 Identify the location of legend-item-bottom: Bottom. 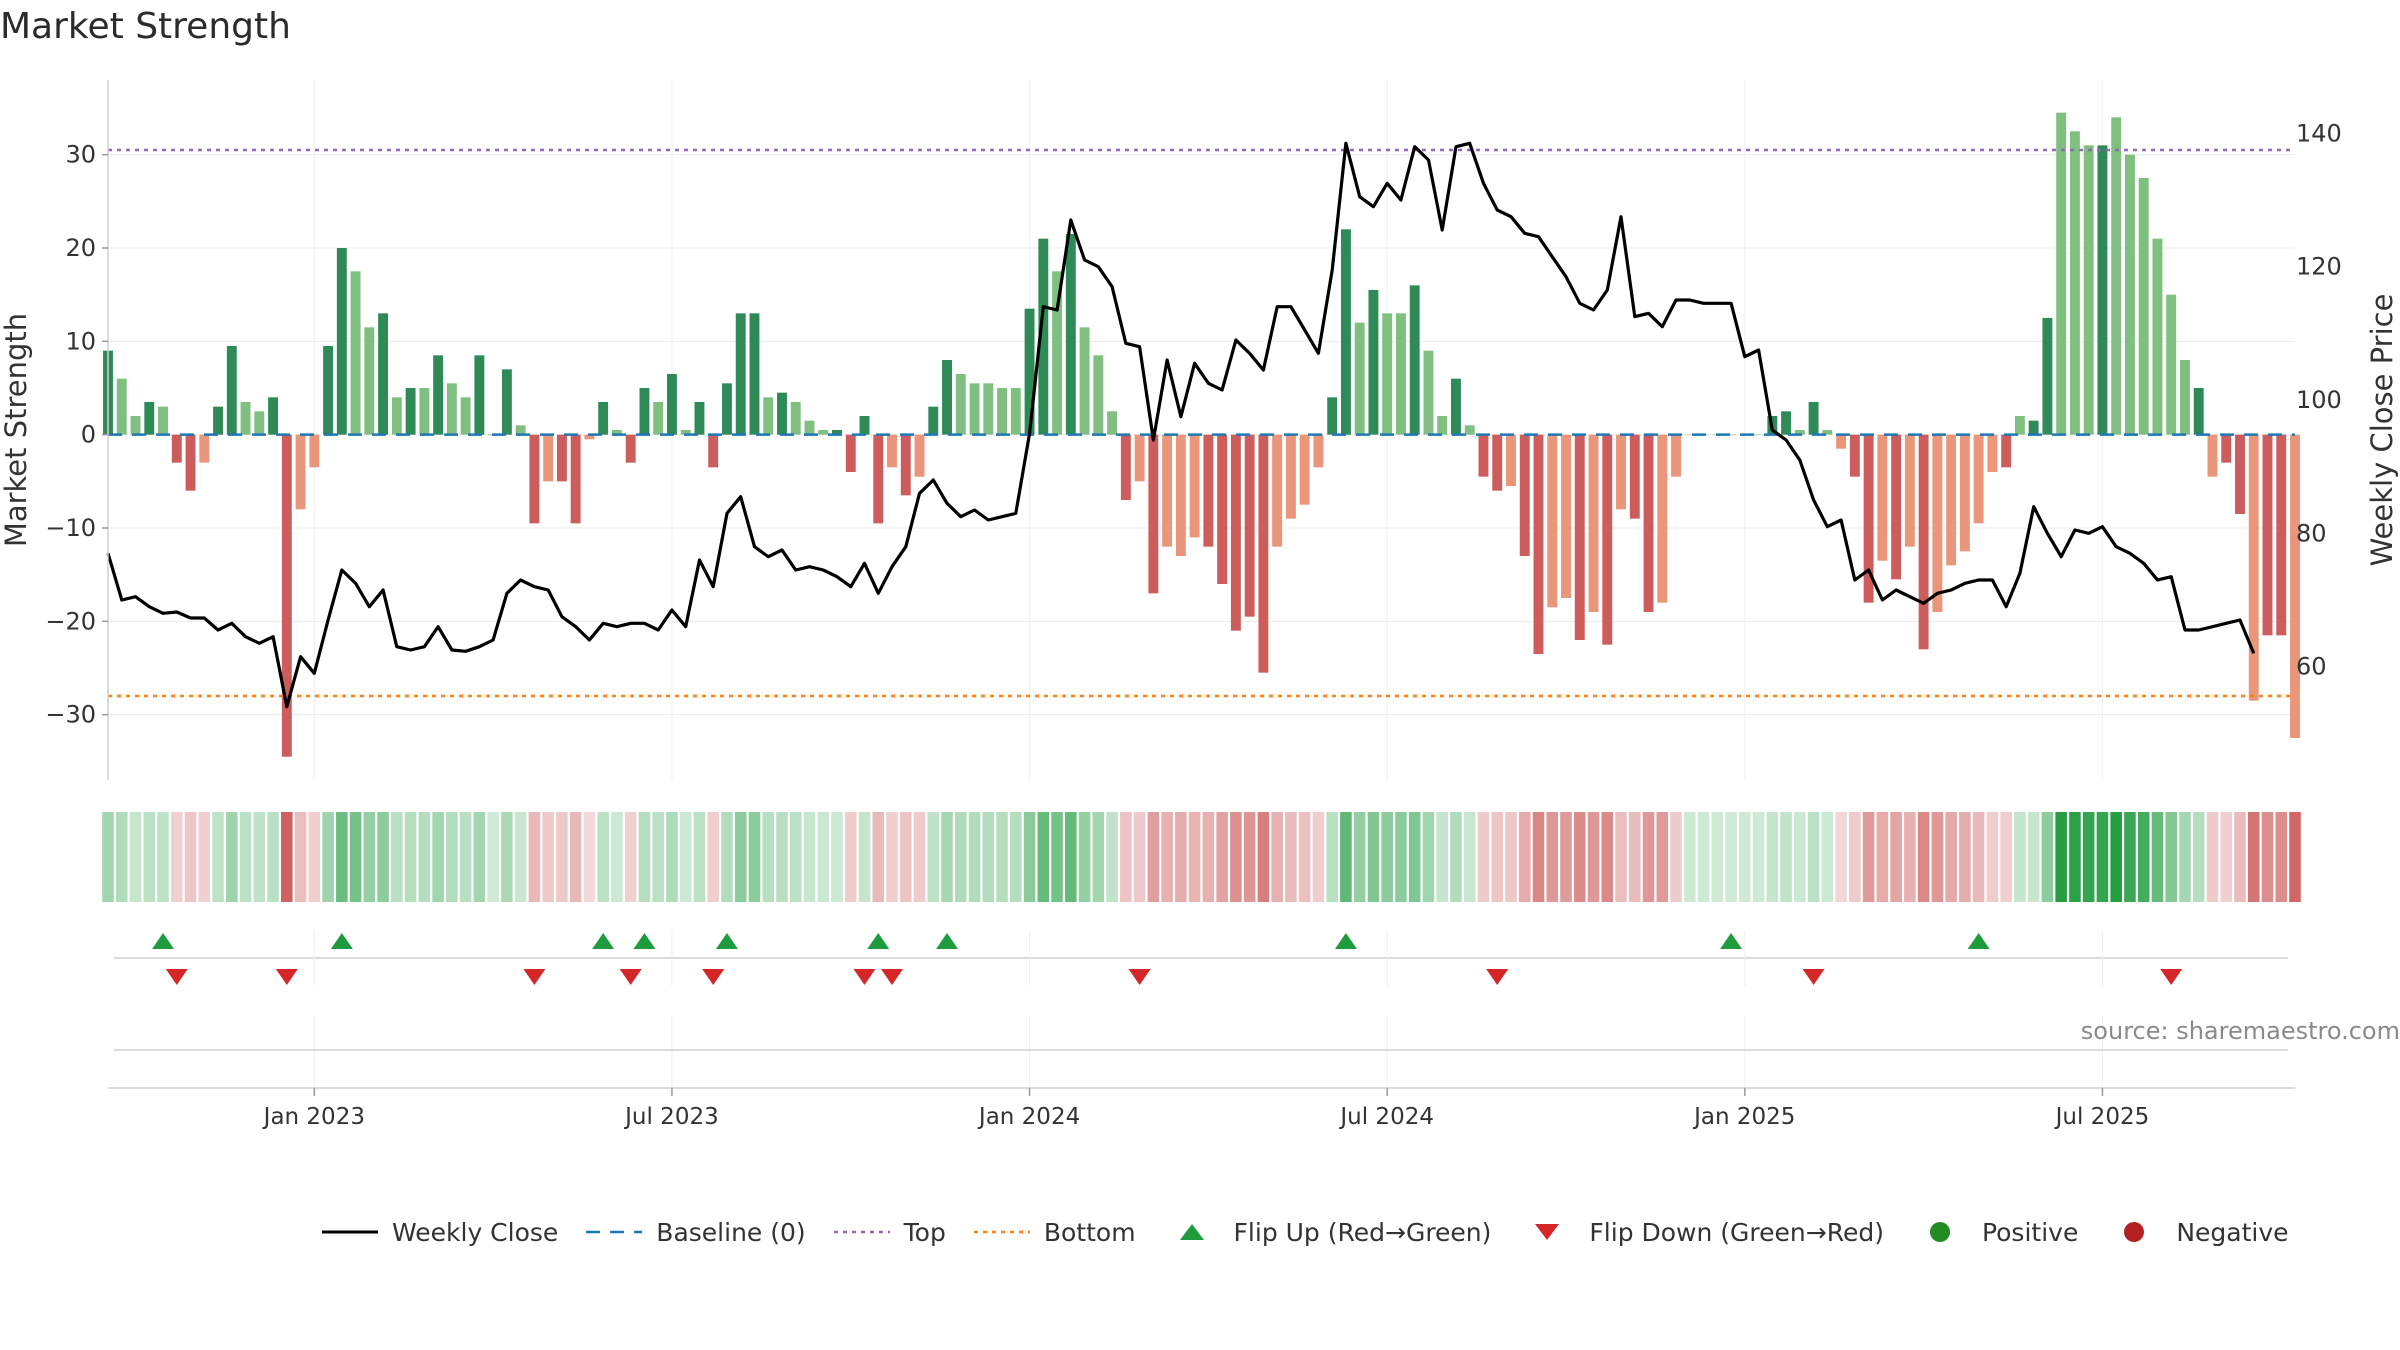
(1054, 1232).